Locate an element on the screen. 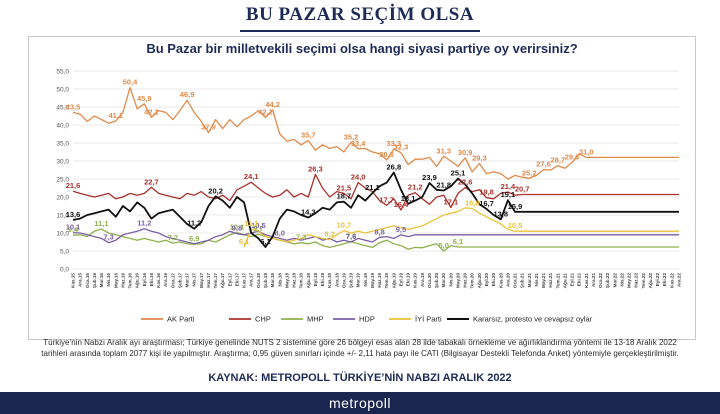 The width and height of the screenshot is (720, 414). x-tick-label: Oca.18 is located at coordinates (258, 281).